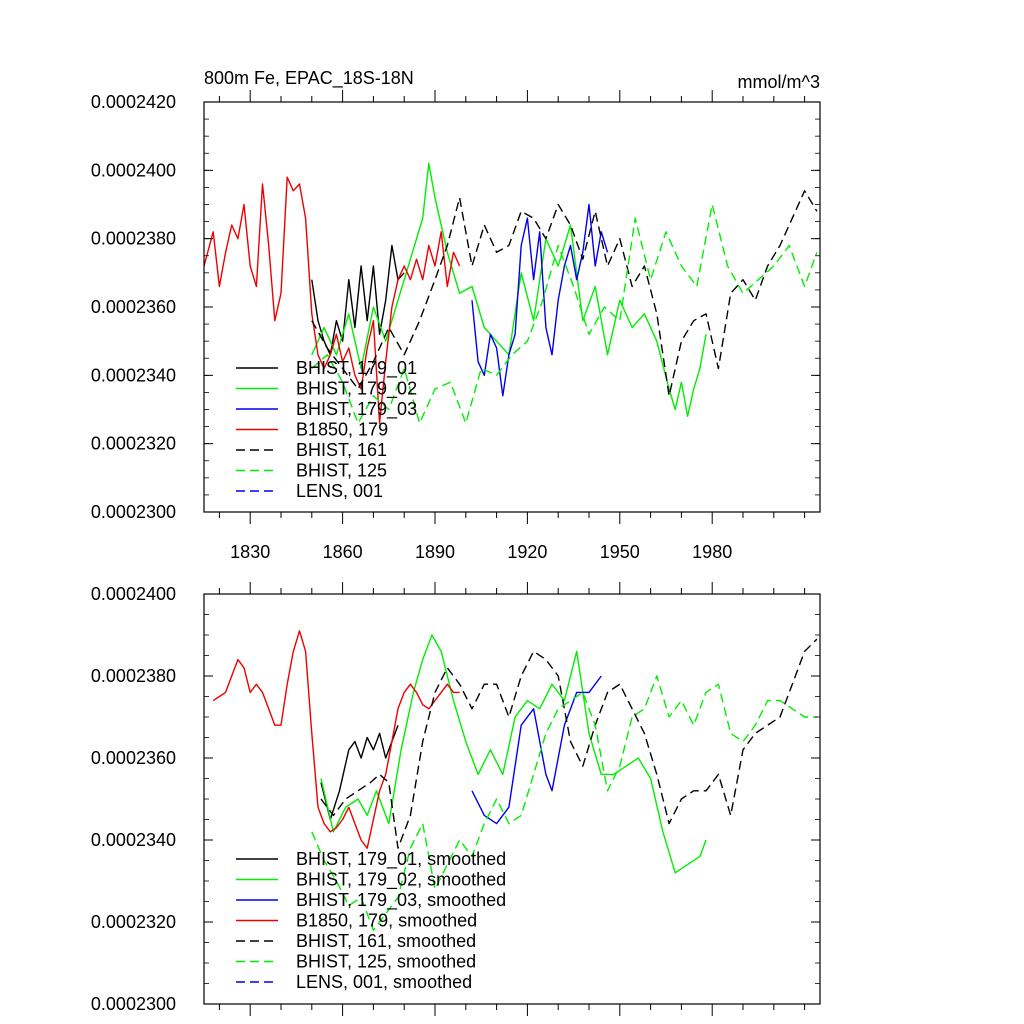  What do you see at coordinates (341, 471) in the screenshot?
I see `top-panel-legend-label-5: BHIST, 125` at bounding box center [341, 471].